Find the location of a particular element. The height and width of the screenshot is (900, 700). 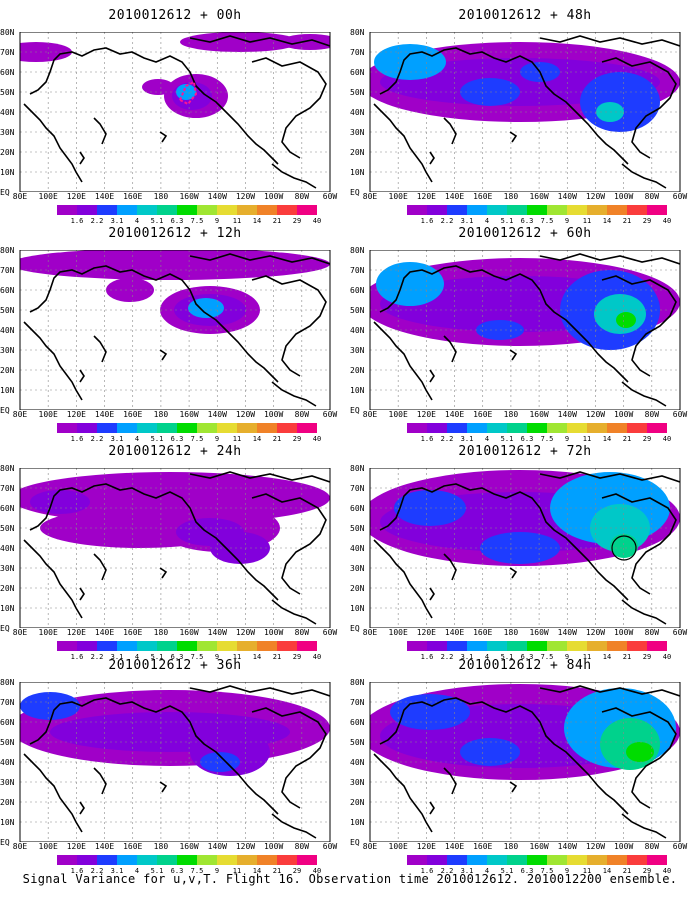

lat-tick-label: 10N is located at coordinates (7, 608).